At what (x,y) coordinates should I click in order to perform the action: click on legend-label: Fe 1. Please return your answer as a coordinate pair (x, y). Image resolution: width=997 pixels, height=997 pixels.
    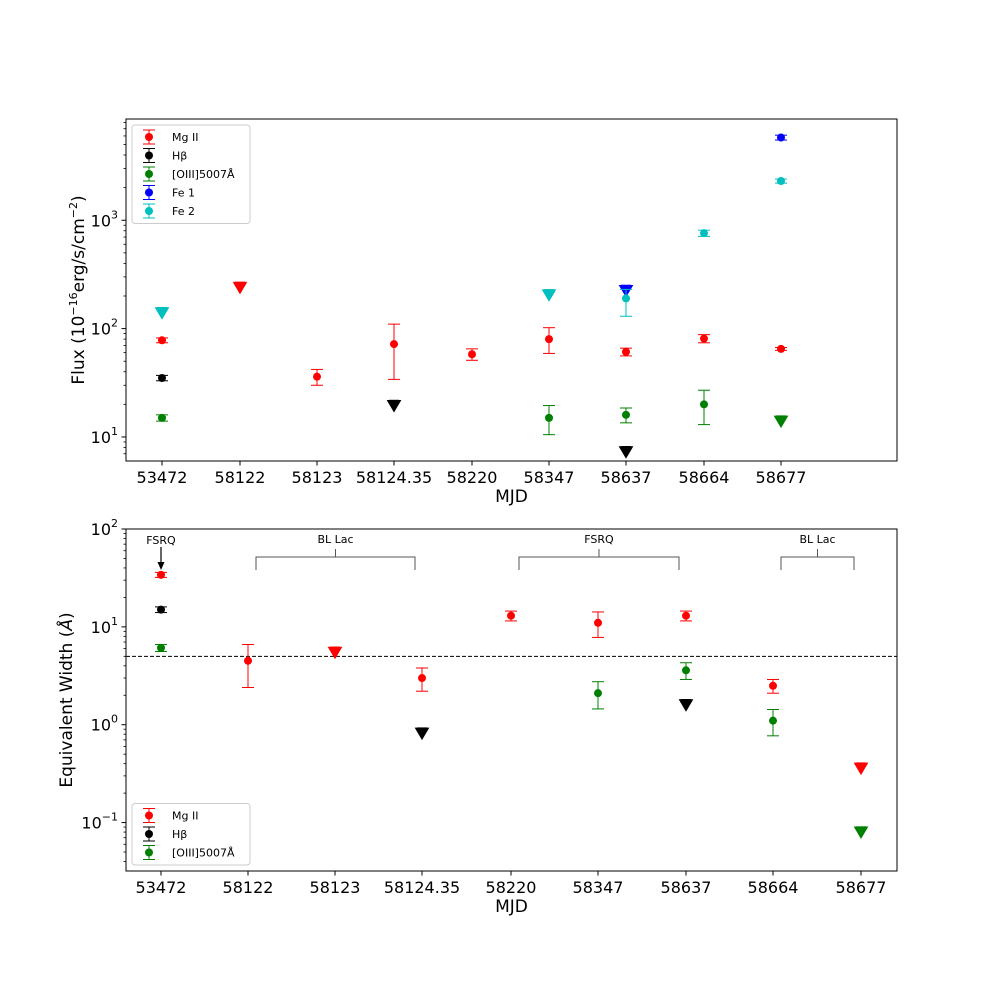
    Looking at the image, I should click on (183, 193).